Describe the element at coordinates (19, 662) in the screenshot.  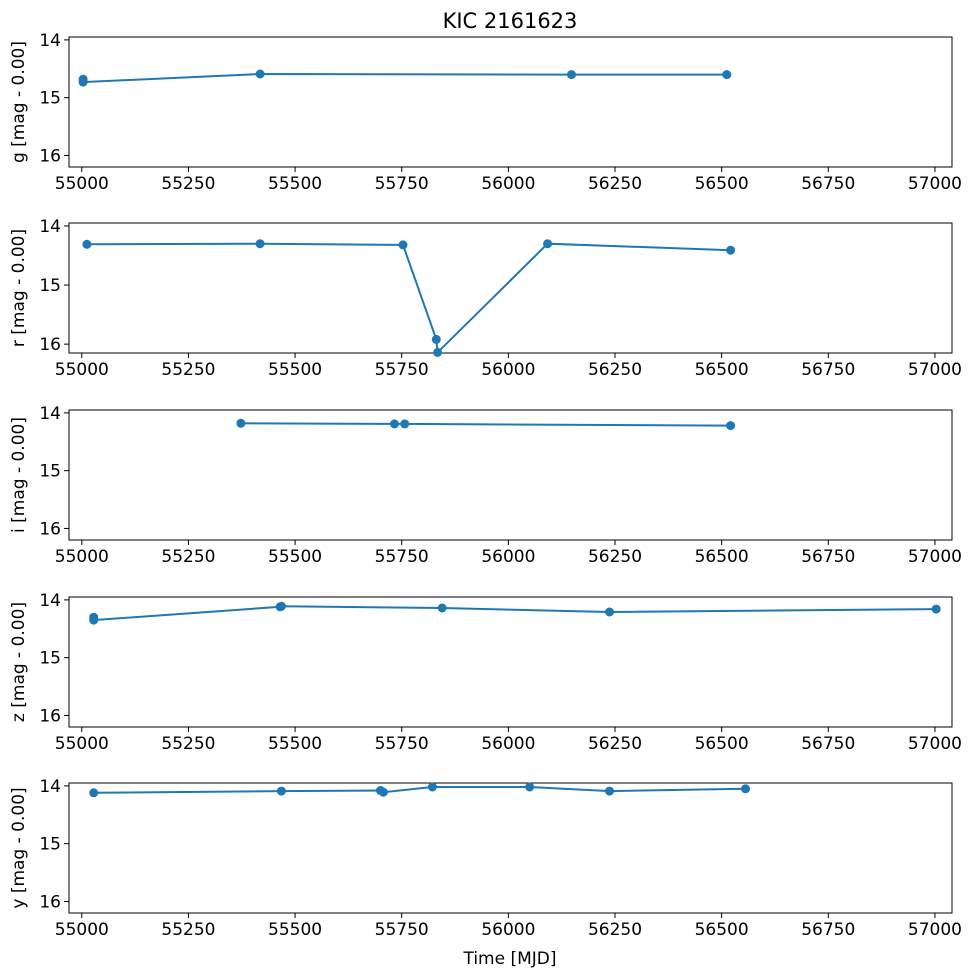
I see `y-axis-label-z: z [mag - 0.00]` at that location.